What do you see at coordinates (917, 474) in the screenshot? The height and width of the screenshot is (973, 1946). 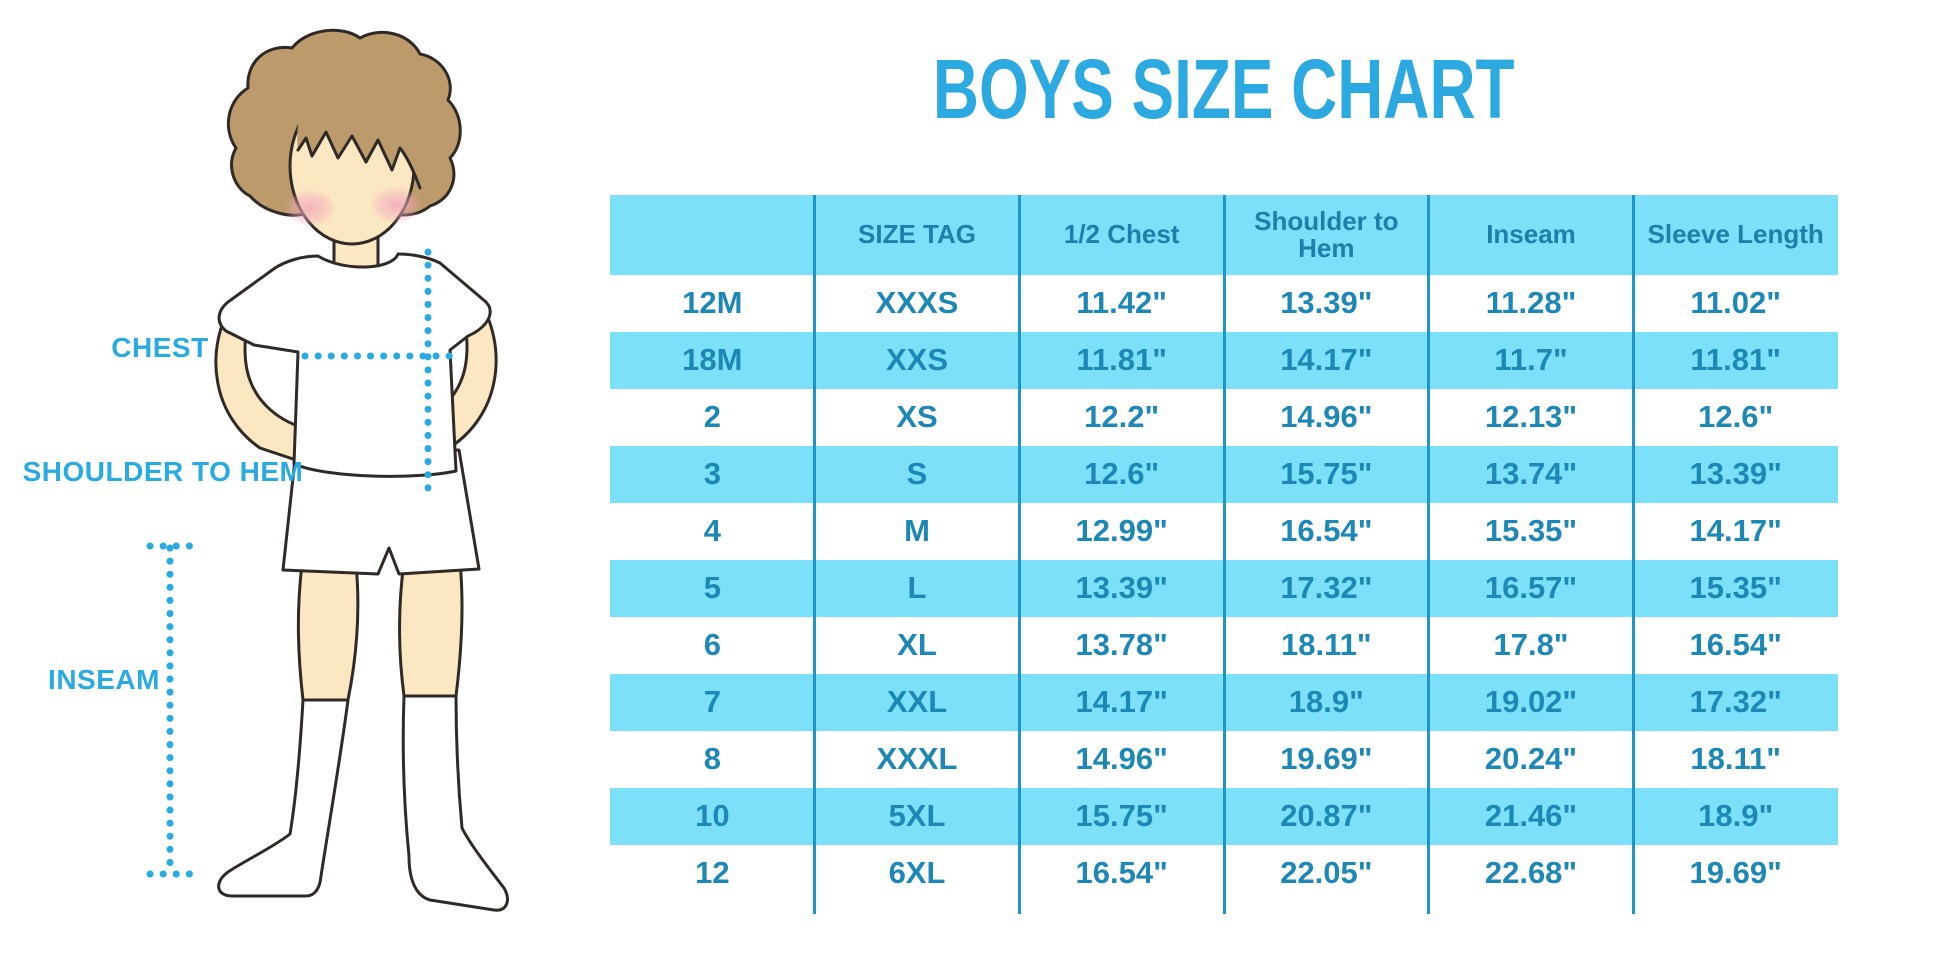 I see `table-cell: S` at bounding box center [917, 474].